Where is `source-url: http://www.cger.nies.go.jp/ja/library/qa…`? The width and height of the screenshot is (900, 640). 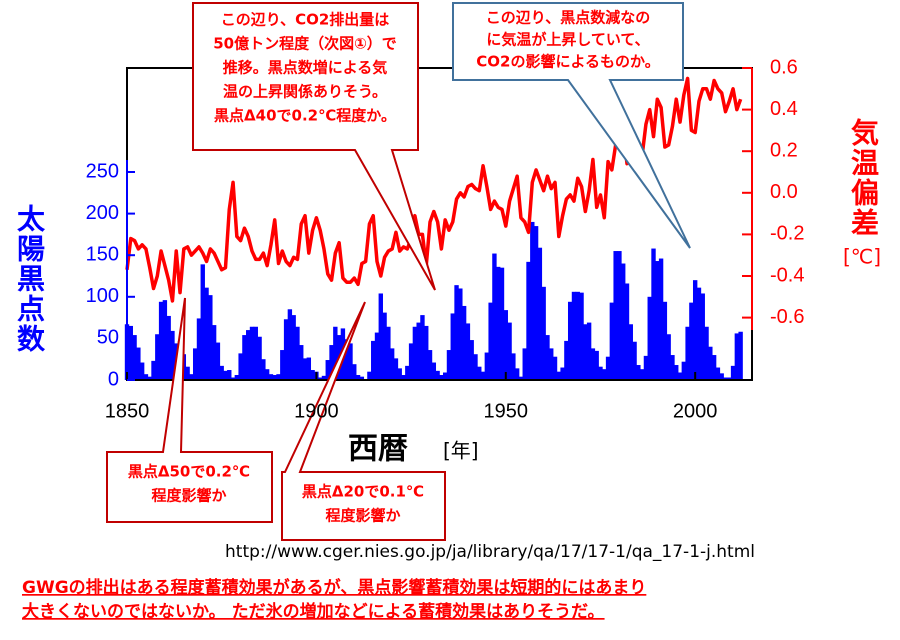
source-url: http://www.cger.nies.go.jp/ja/library/qa… is located at coordinates (490, 552).